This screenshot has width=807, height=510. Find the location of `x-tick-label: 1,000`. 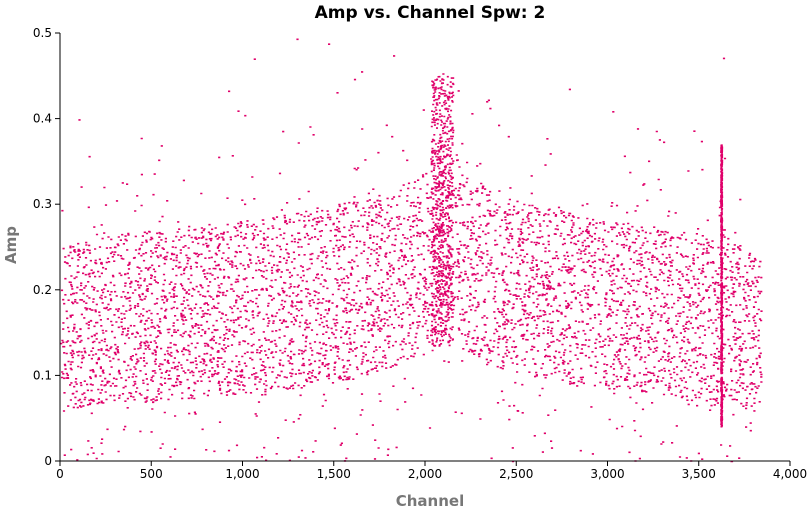

x-tick-label: 1,000 is located at coordinates (242, 474).